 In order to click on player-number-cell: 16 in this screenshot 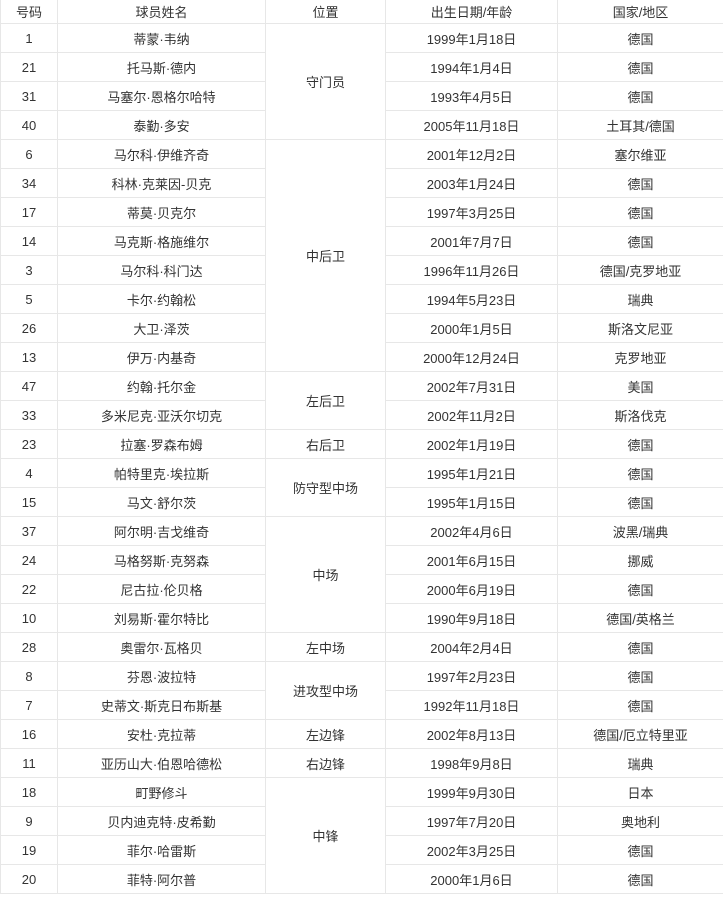, I will do `click(29, 734)`.